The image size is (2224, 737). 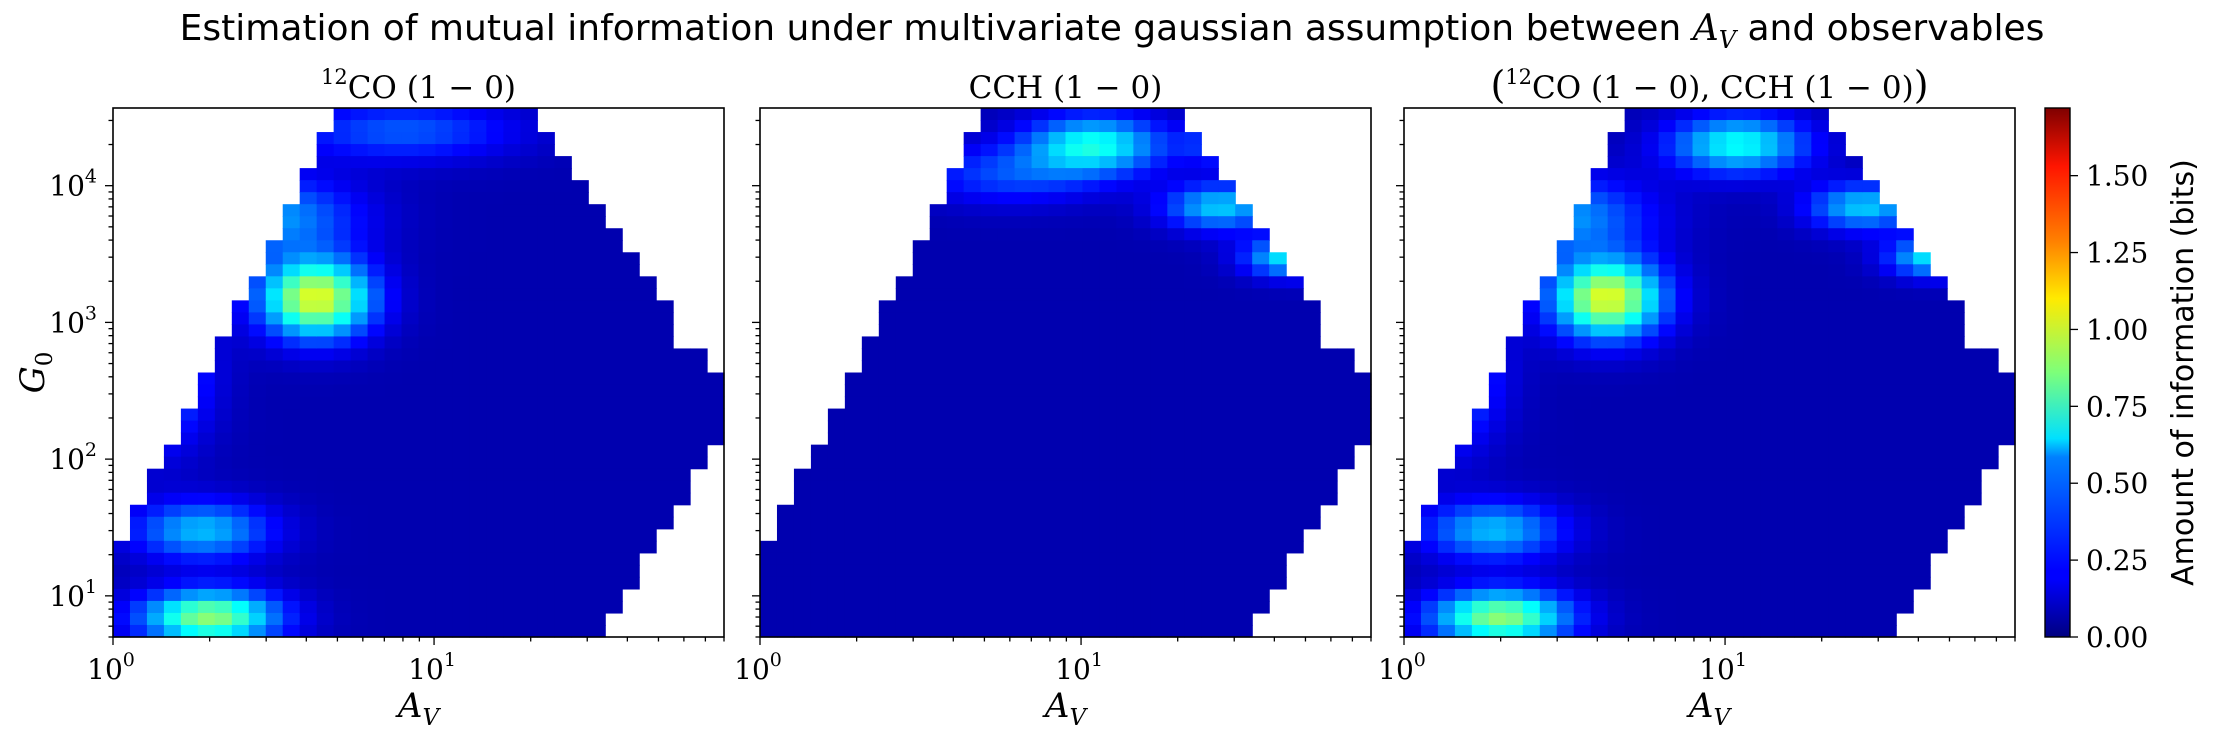 What do you see at coordinates (2057, 372) in the screenshot?
I see `colorbar-gradient` at bounding box center [2057, 372].